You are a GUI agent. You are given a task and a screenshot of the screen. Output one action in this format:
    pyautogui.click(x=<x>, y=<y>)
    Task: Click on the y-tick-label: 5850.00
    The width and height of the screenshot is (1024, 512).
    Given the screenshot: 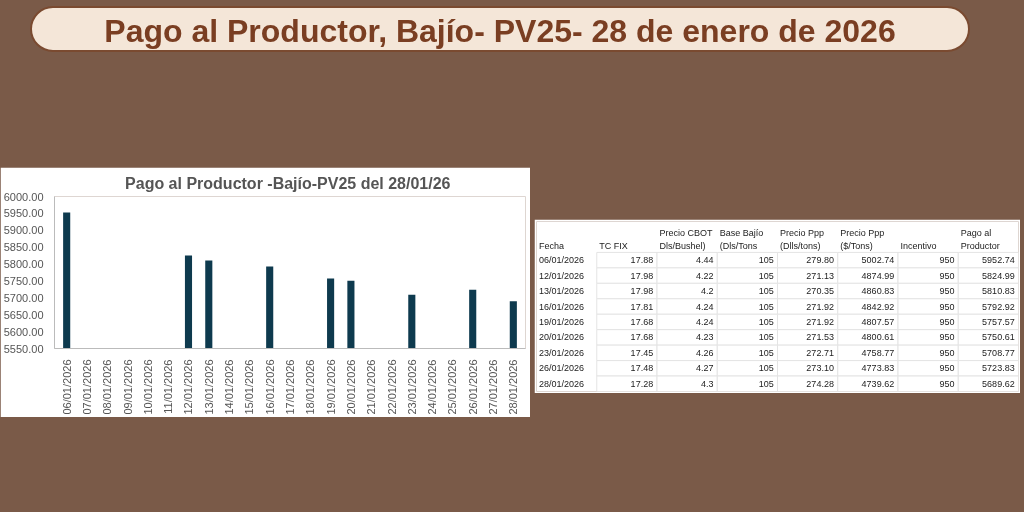 What is the action you would take?
    pyautogui.click(x=23, y=247)
    